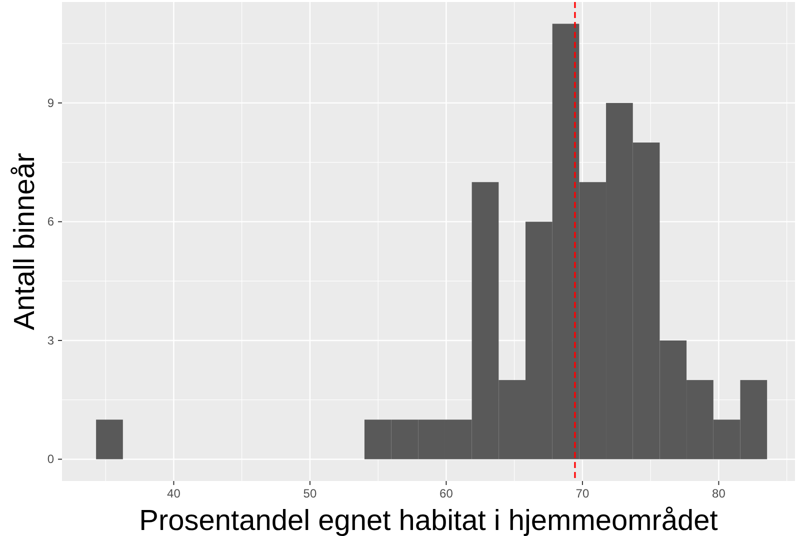 The width and height of the screenshot is (801, 536). What do you see at coordinates (428, 520) in the screenshot?
I see `x-axis-title: Prosentandel egnet habitat i hjemmeområdet` at bounding box center [428, 520].